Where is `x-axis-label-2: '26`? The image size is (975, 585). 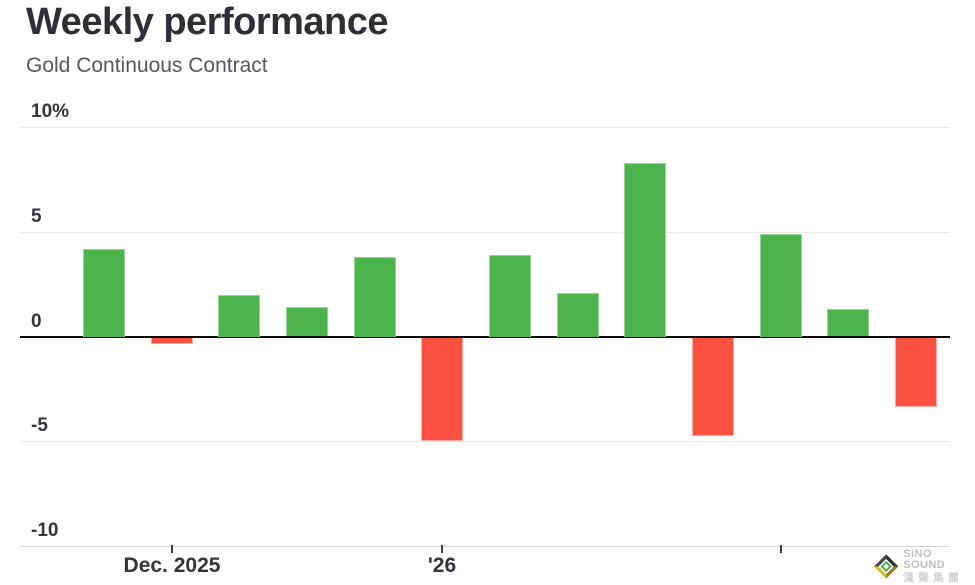 x-axis-label-2: '26 is located at coordinates (442, 565).